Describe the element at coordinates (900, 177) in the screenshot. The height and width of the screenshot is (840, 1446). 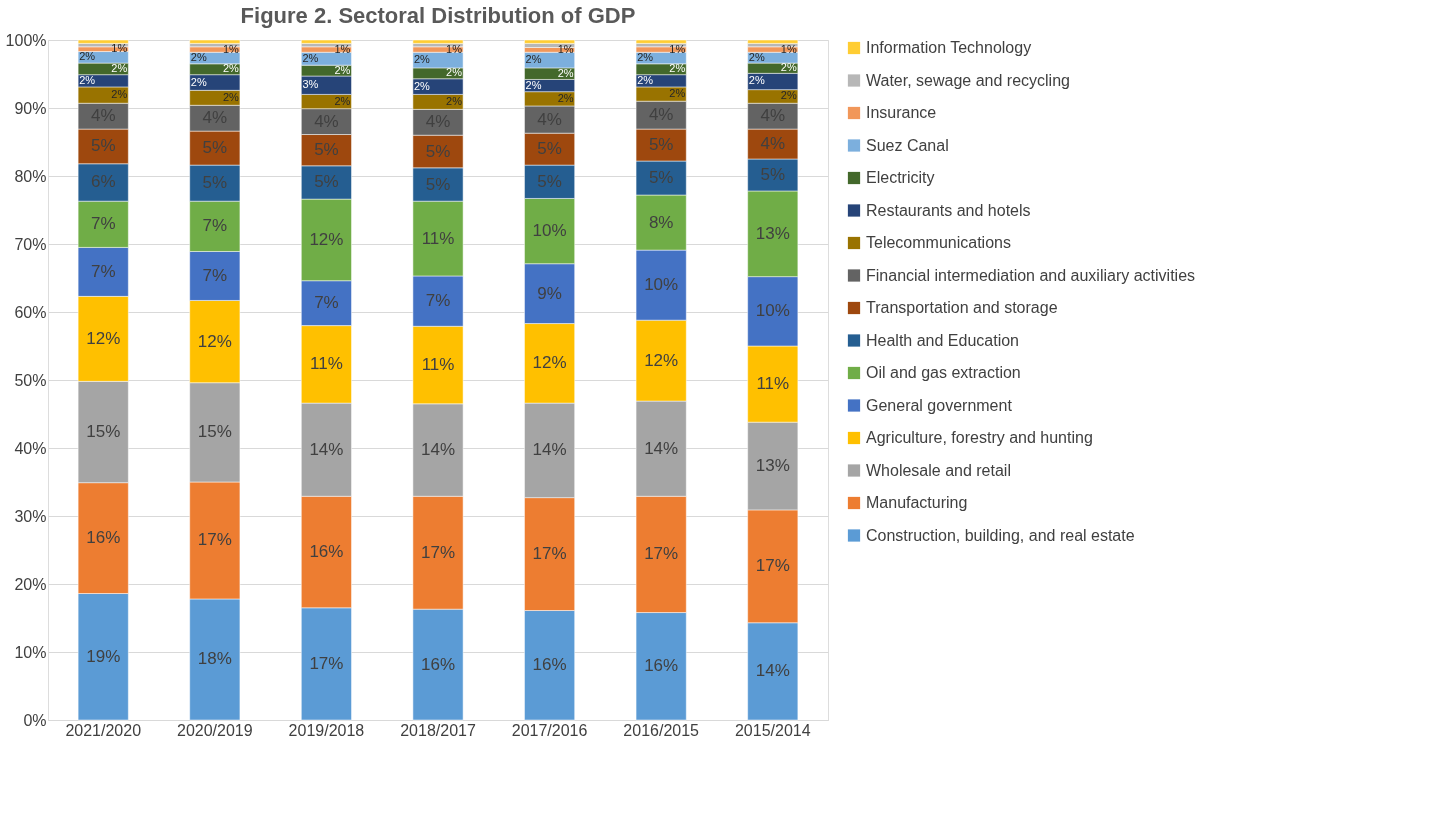
I see `legend-label: Electricity` at that location.